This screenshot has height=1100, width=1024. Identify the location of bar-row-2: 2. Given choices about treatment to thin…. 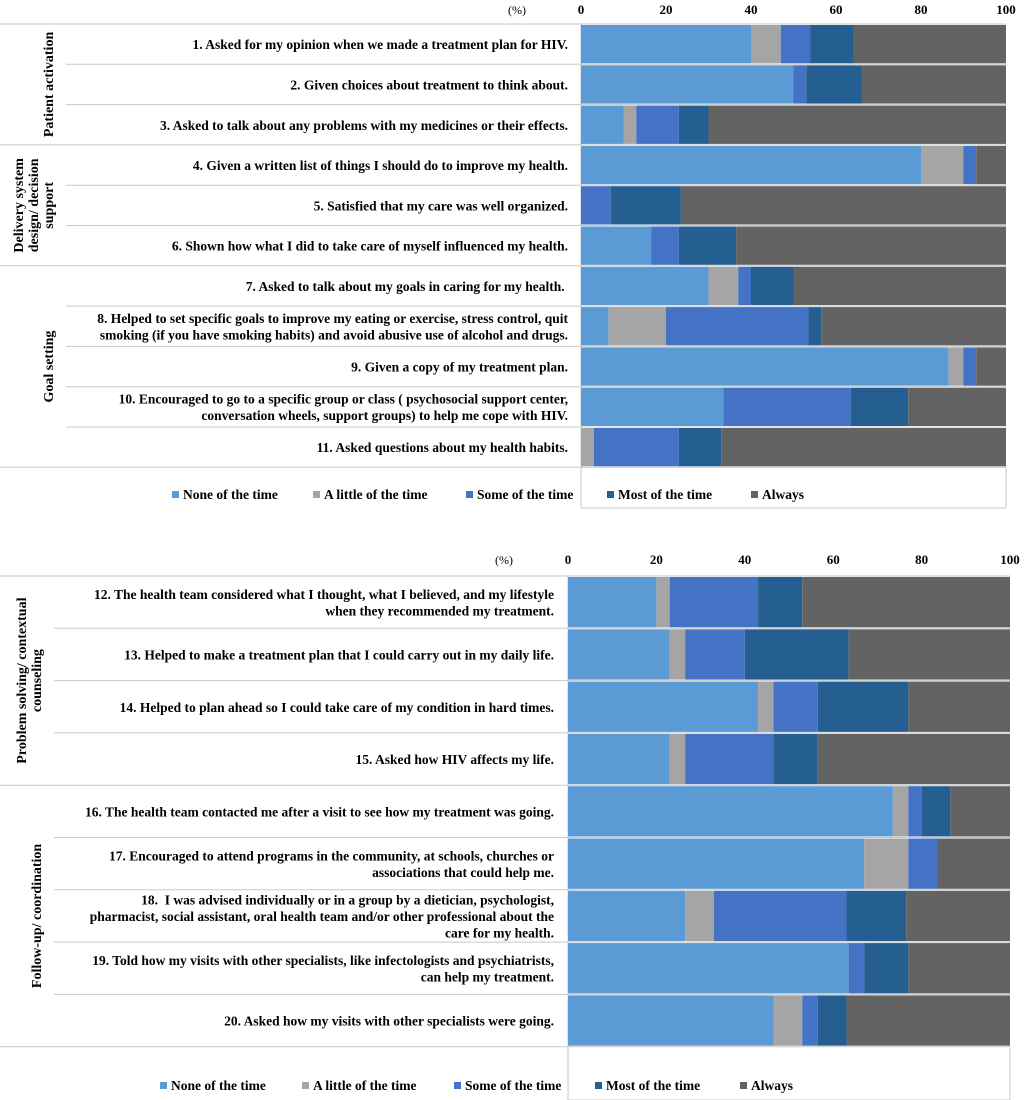
(536, 83).